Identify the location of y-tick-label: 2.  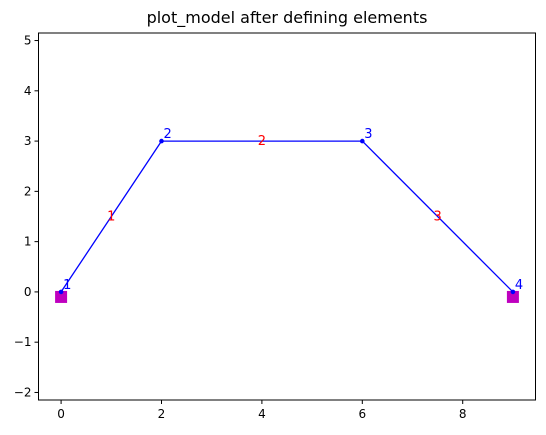
(28, 191).